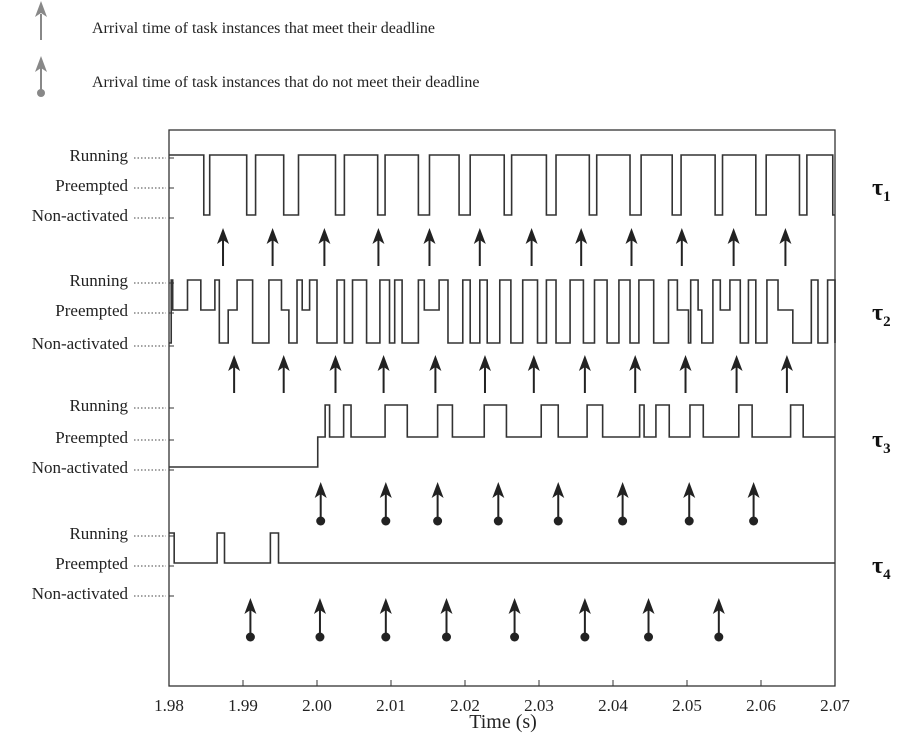 This screenshot has width=902, height=737. What do you see at coordinates (317, 705) in the screenshot?
I see `x-tick-label: 2.00` at bounding box center [317, 705].